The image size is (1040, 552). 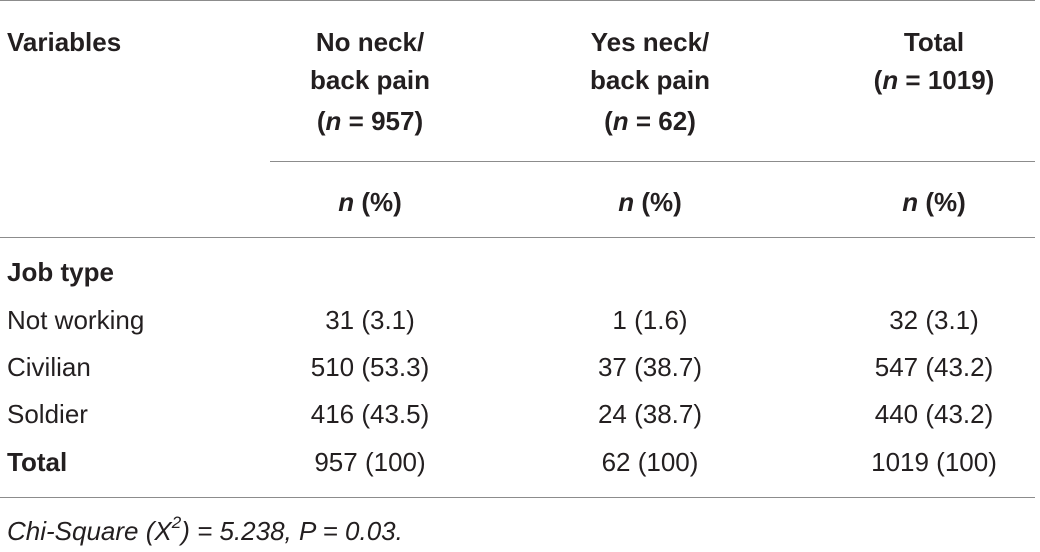 I want to click on header-variables: Variables, so click(x=64, y=42).